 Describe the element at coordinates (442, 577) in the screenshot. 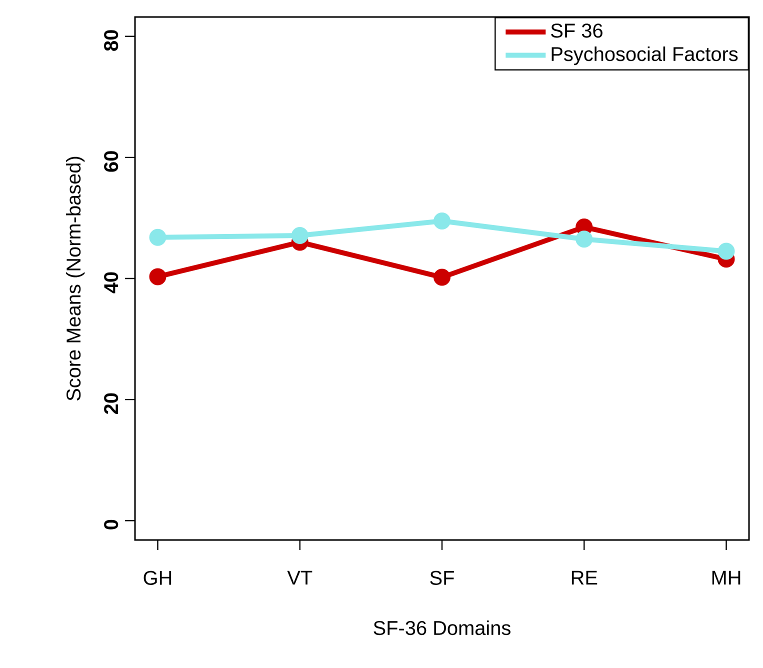

I see `x-tick-label: SF` at that location.